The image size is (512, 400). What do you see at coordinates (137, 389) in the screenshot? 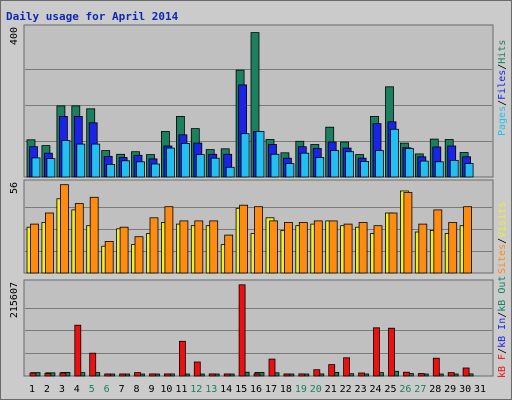
I see `x-tick-label: 8` at bounding box center [137, 389].